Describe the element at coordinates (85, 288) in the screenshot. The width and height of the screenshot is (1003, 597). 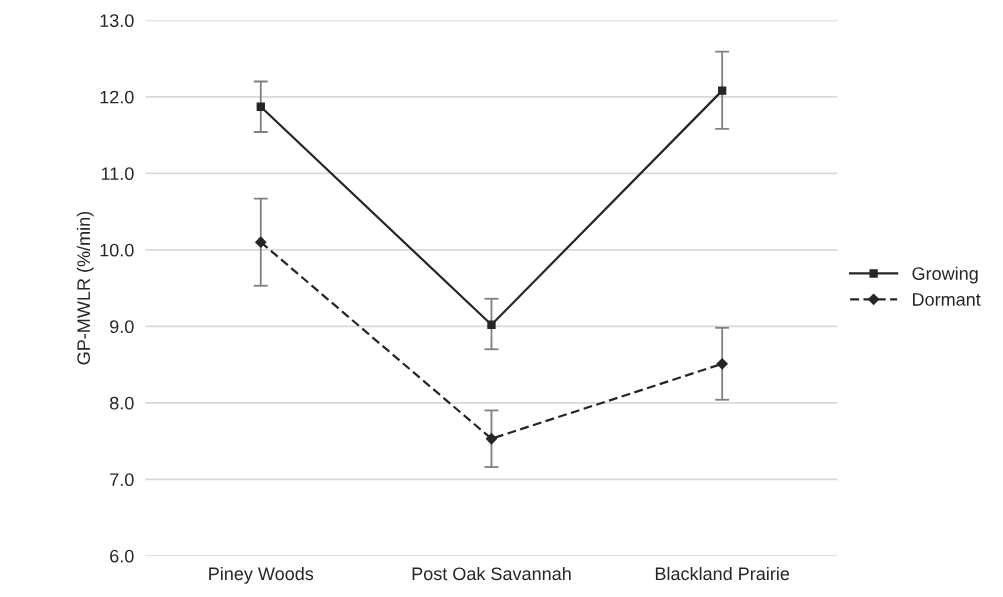
I see `y-axis-title: GP-MWLR (%/min)` at that location.